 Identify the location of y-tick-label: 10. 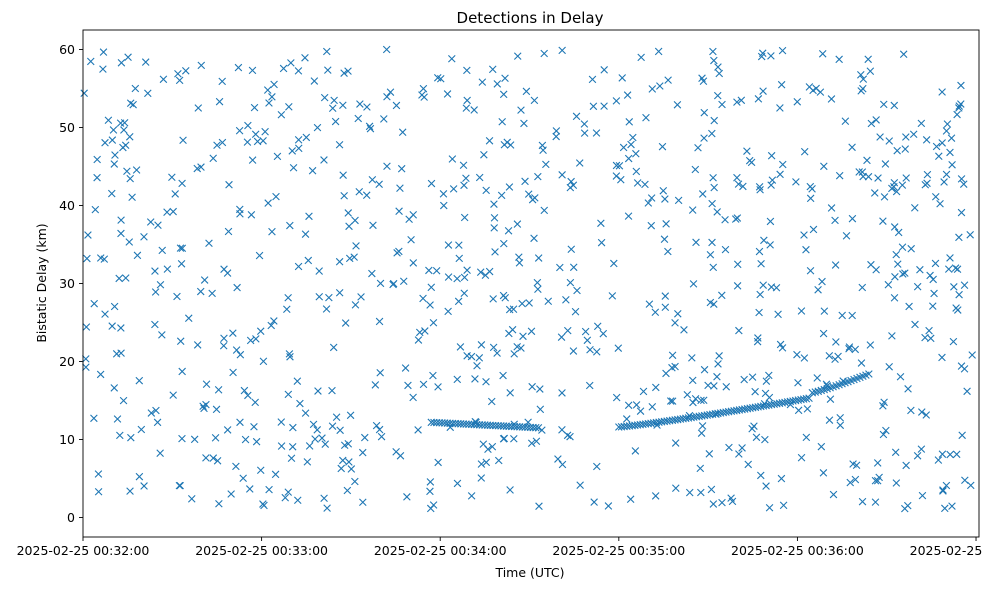
(67, 439).